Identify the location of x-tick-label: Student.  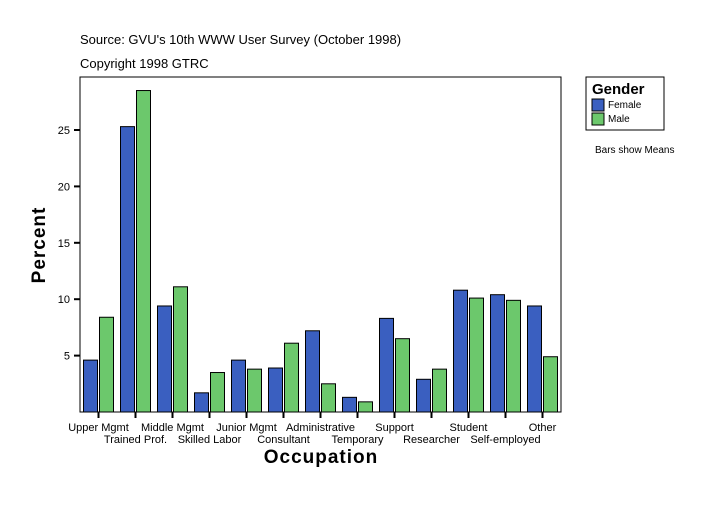
(469, 428).